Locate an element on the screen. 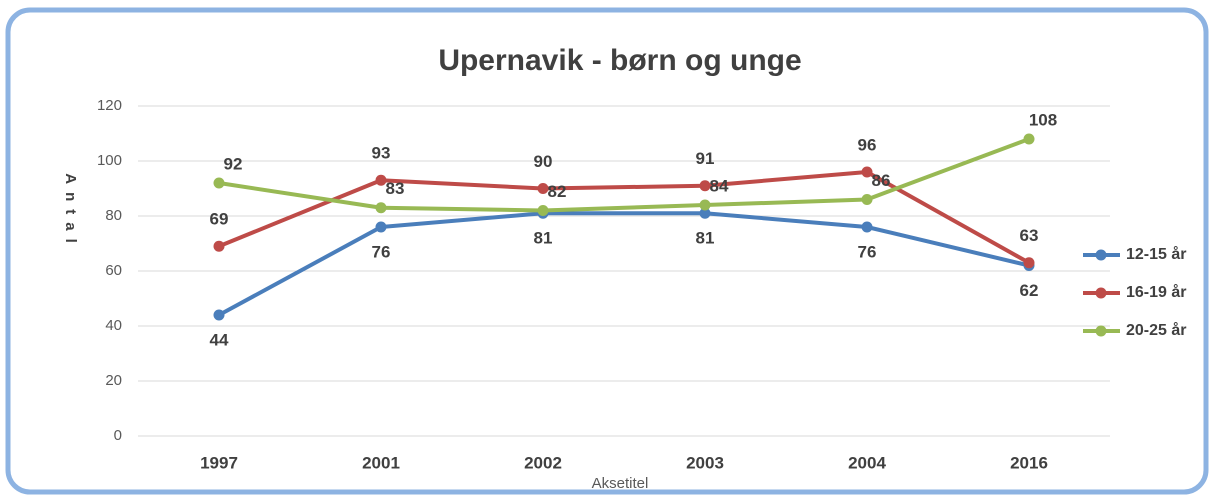  x-tick-label: 2004 is located at coordinates (867, 462).